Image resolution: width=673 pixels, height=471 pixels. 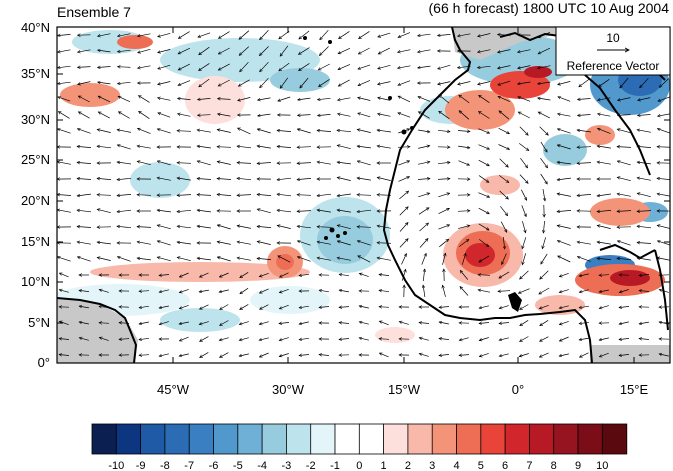 I want to click on lat-label: 35°N, so click(x=35, y=73).